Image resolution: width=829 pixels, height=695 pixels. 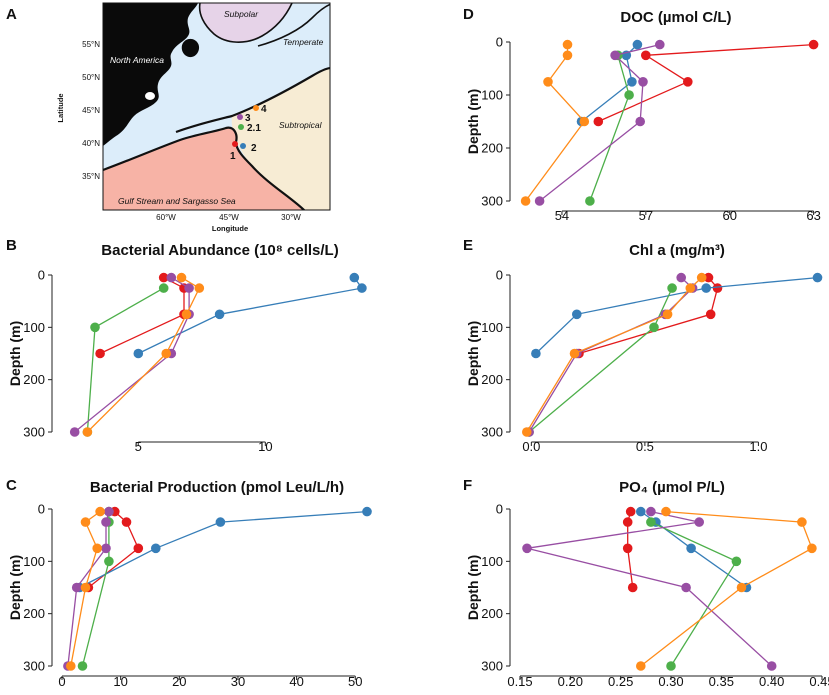 I want to click on station-label-3: 3, so click(x=248, y=118).